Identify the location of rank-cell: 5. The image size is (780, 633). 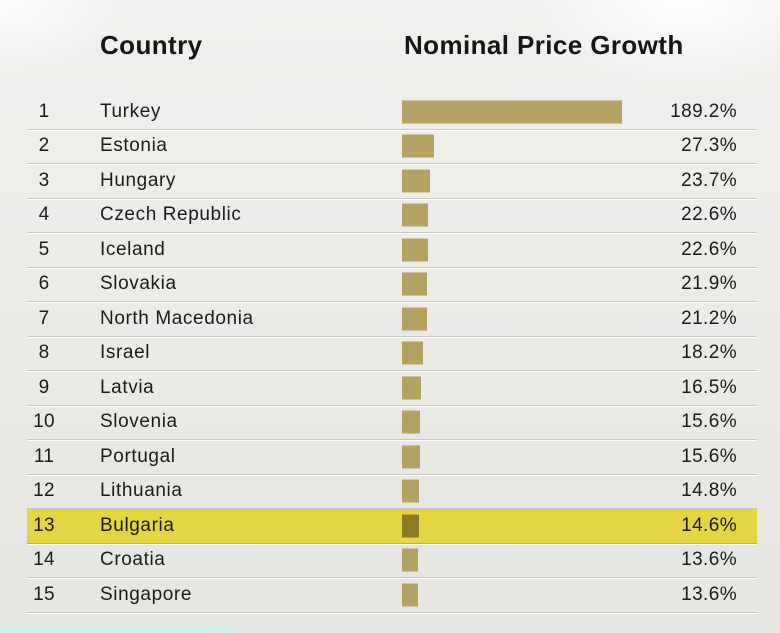
(44, 249).